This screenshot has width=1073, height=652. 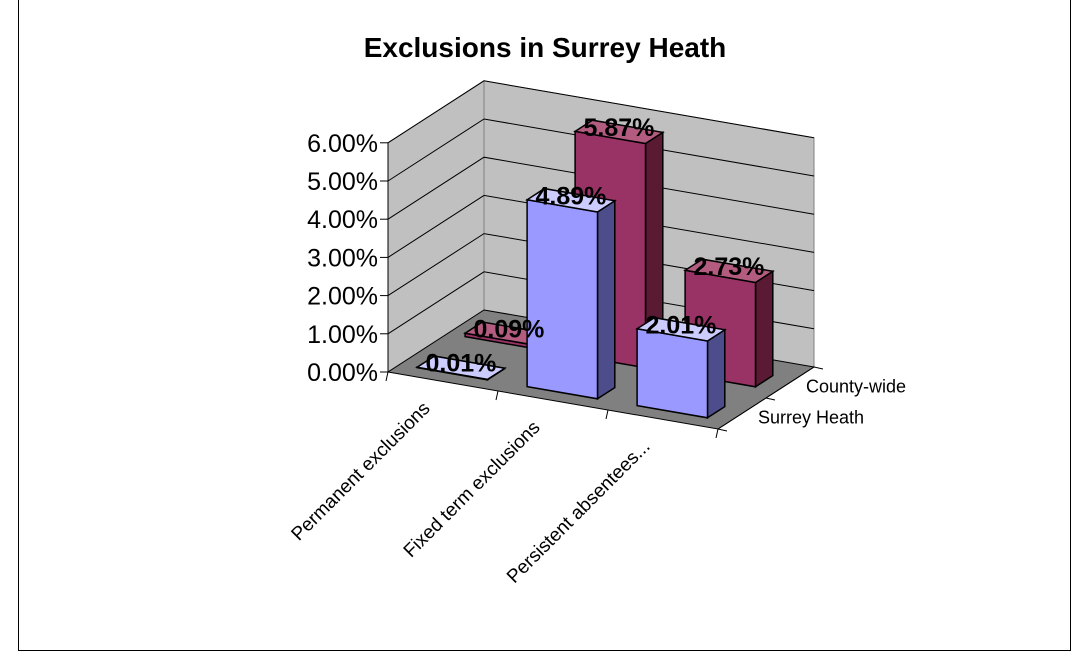 I want to click on y-tick-label: 2.00%, so click(x=342, y=297).